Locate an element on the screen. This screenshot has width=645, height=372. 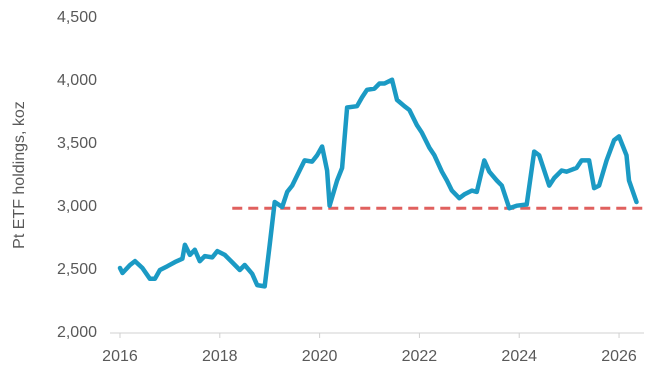
x-tick-label: 2016 is located at coordinates (120, 356).